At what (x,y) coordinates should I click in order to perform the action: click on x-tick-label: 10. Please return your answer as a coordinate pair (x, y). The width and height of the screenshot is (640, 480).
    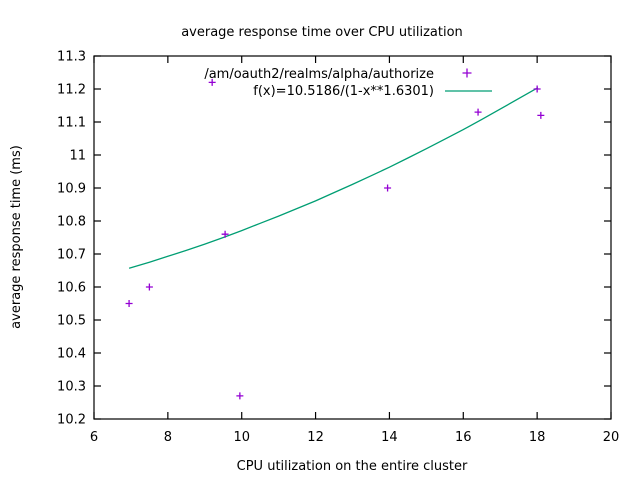
    Looking at the image, I should click on (241, 437).